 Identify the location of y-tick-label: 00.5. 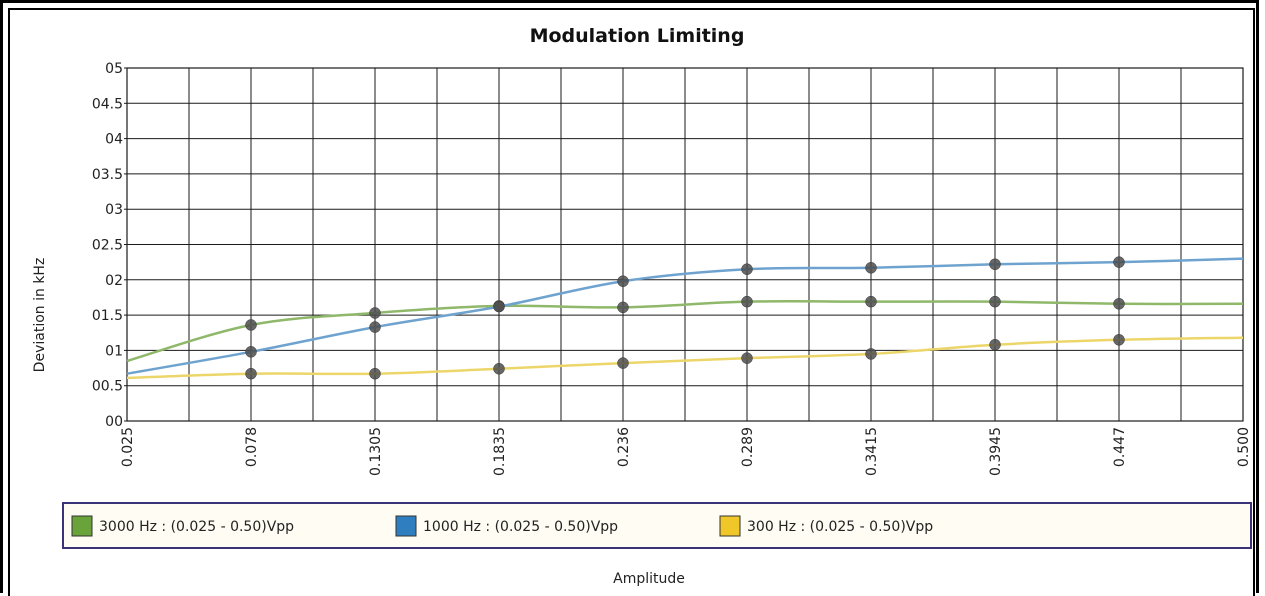
(107, 387).